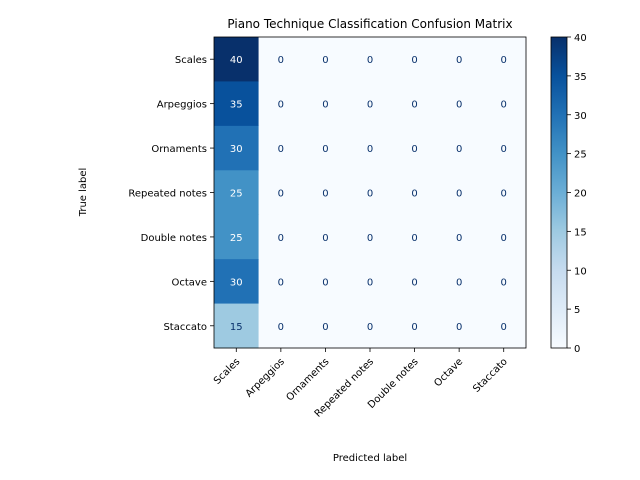  I want to click on cell-double-notes-repeated-notes, so click(370, 237).